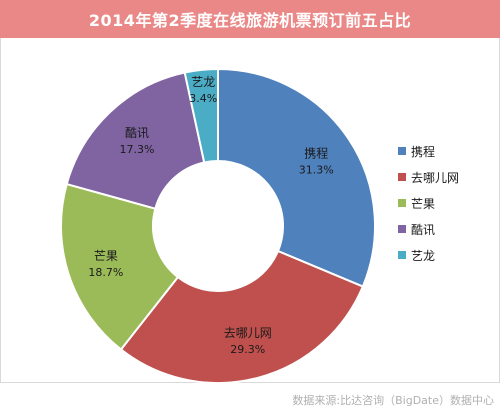  What do you see at coordinates (105, 272) in the screenshot?
I see `slice-value-label-2: 18.7%` at bounding box center [105, 272].